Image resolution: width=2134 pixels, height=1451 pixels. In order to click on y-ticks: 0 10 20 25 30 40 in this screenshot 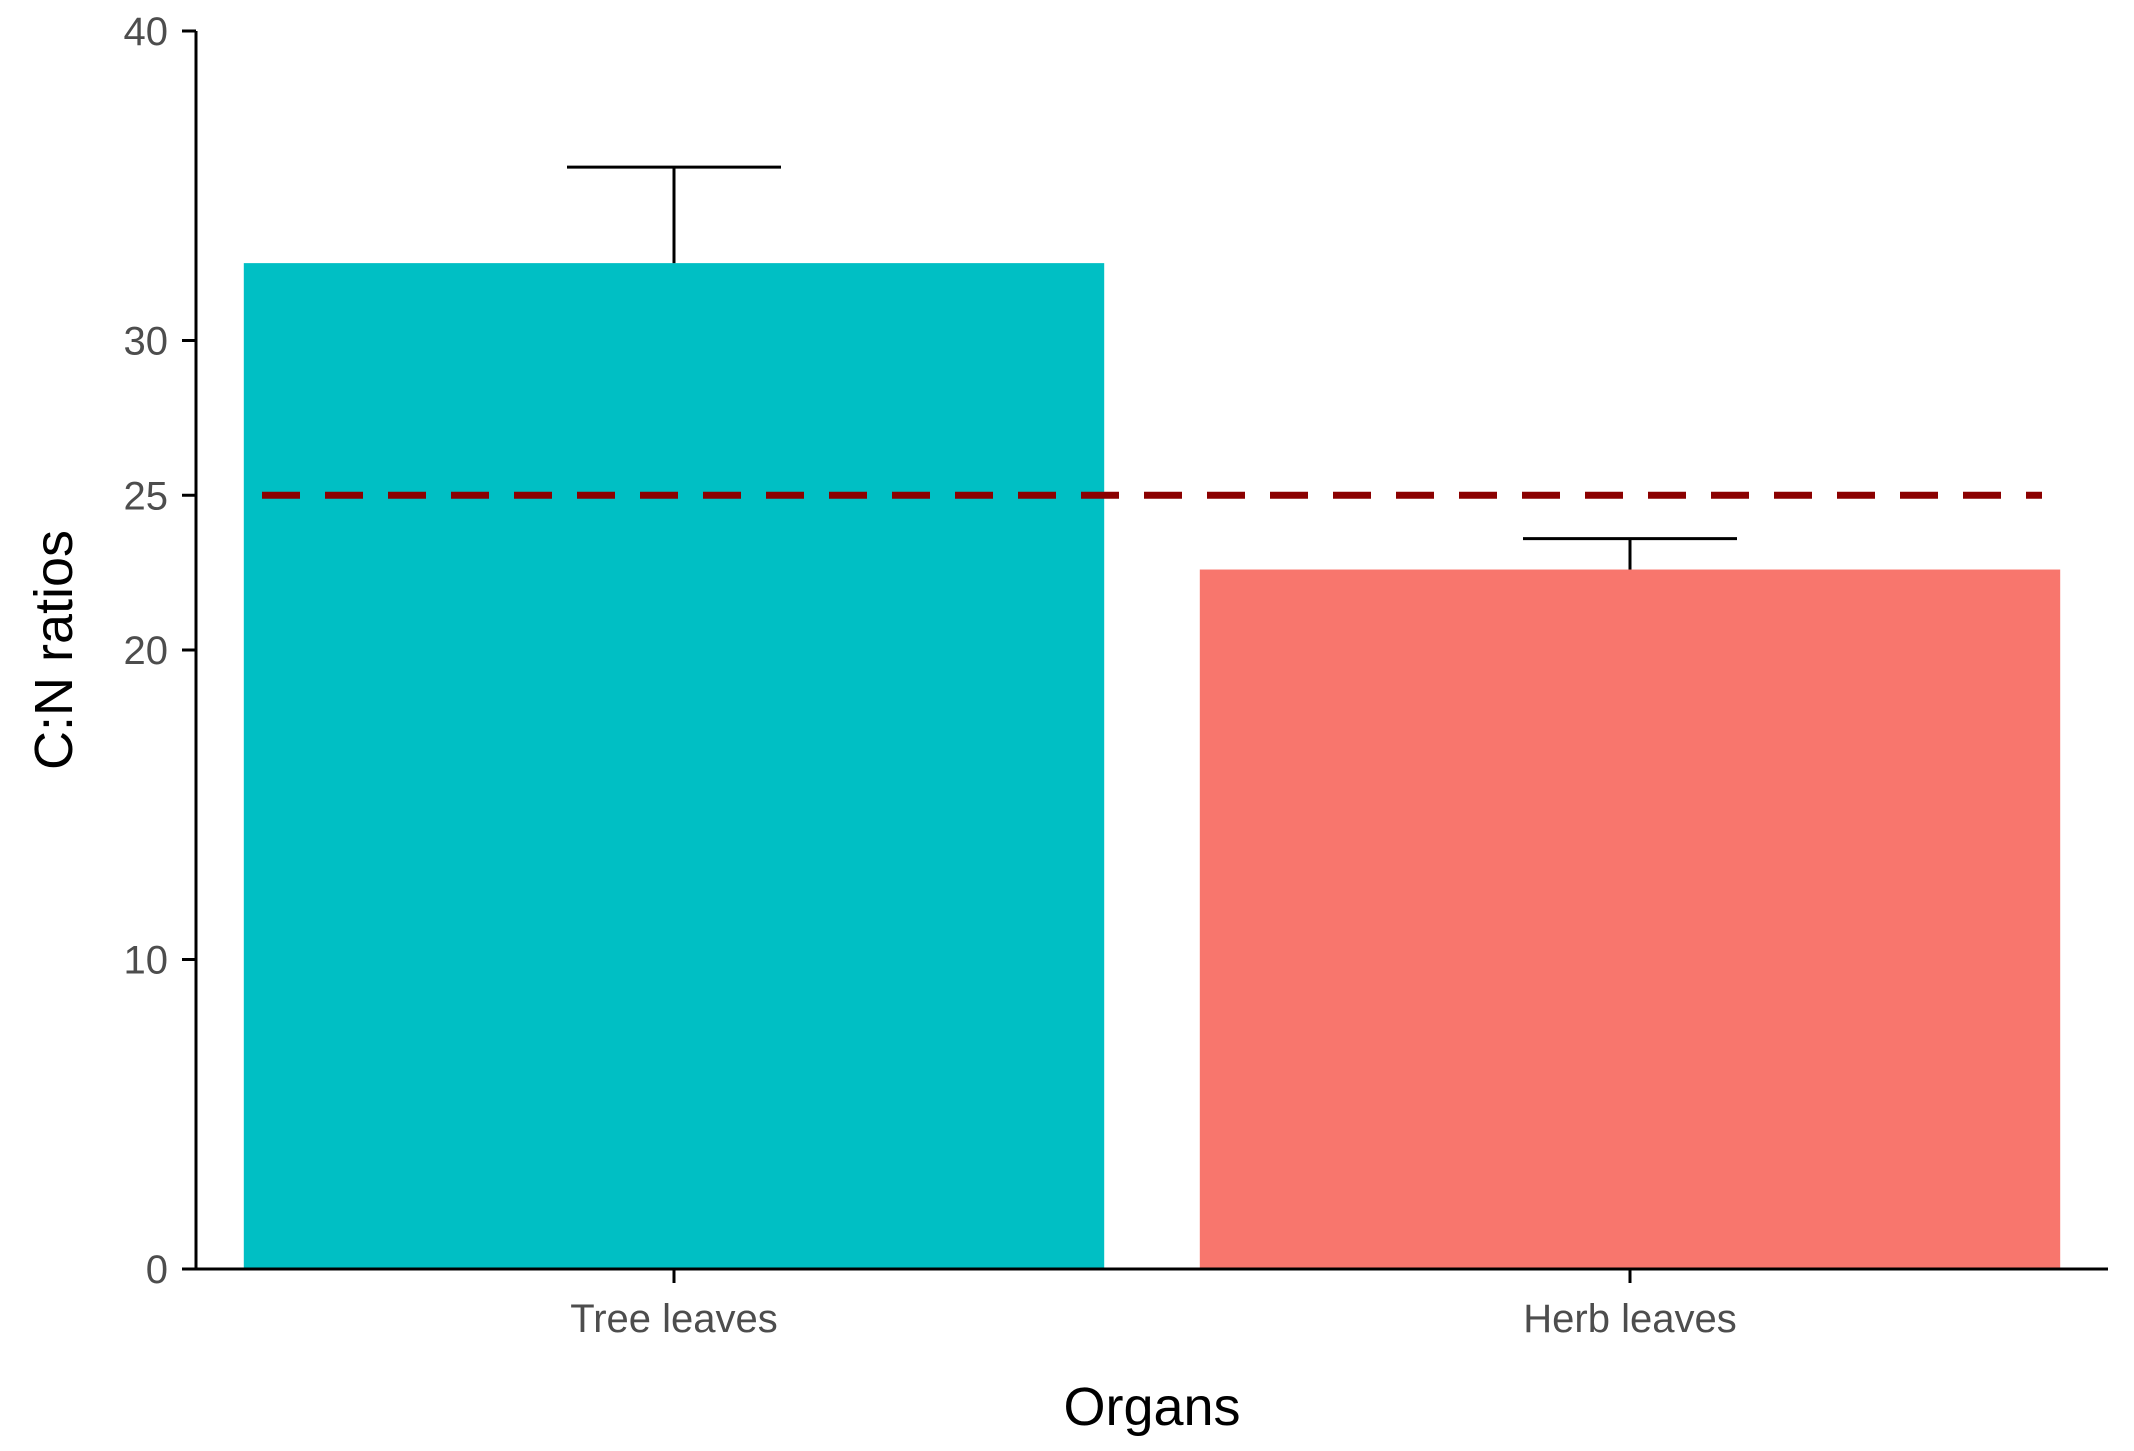, I will do `click(160, 651)`.